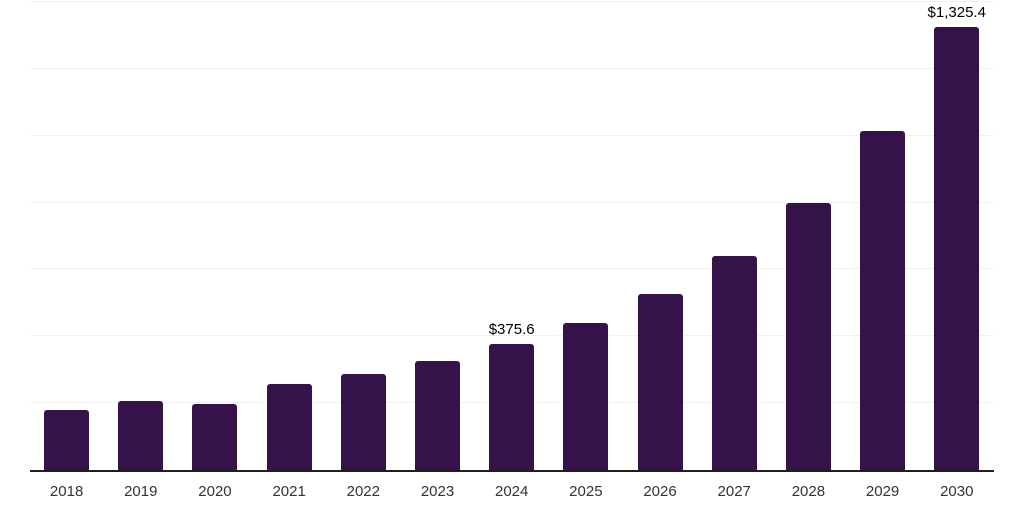  Describe the element at coordinates (586, 491) in the screenshot. I see `x-tick-2025: 2025` at that location.